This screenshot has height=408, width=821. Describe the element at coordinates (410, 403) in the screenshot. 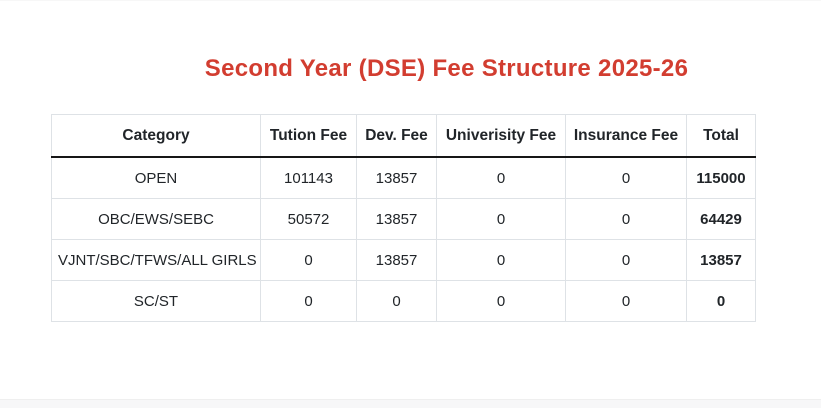

I see `next-section-edge` at that location.